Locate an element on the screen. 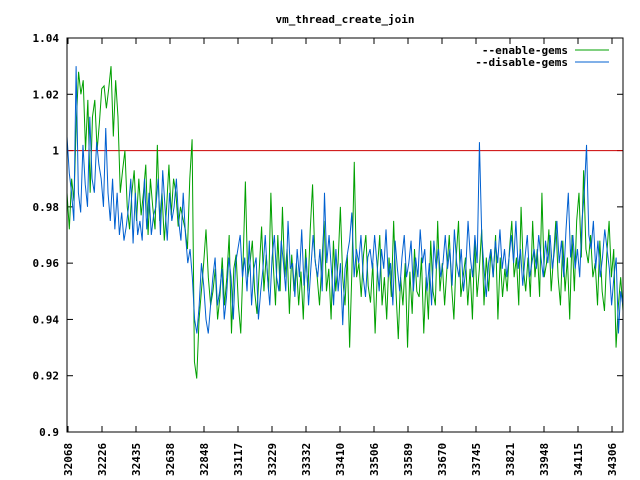  x-tick-label: 34306 is located at coordinates (612, 459).